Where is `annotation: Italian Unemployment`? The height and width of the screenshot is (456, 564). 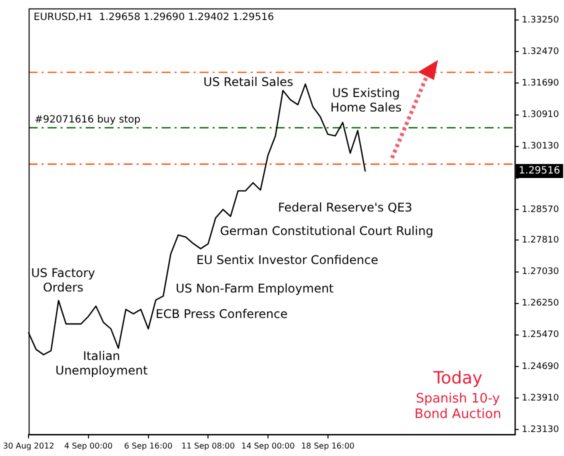 annotation: Italian Unemployment is located at coordinates (101, 363).